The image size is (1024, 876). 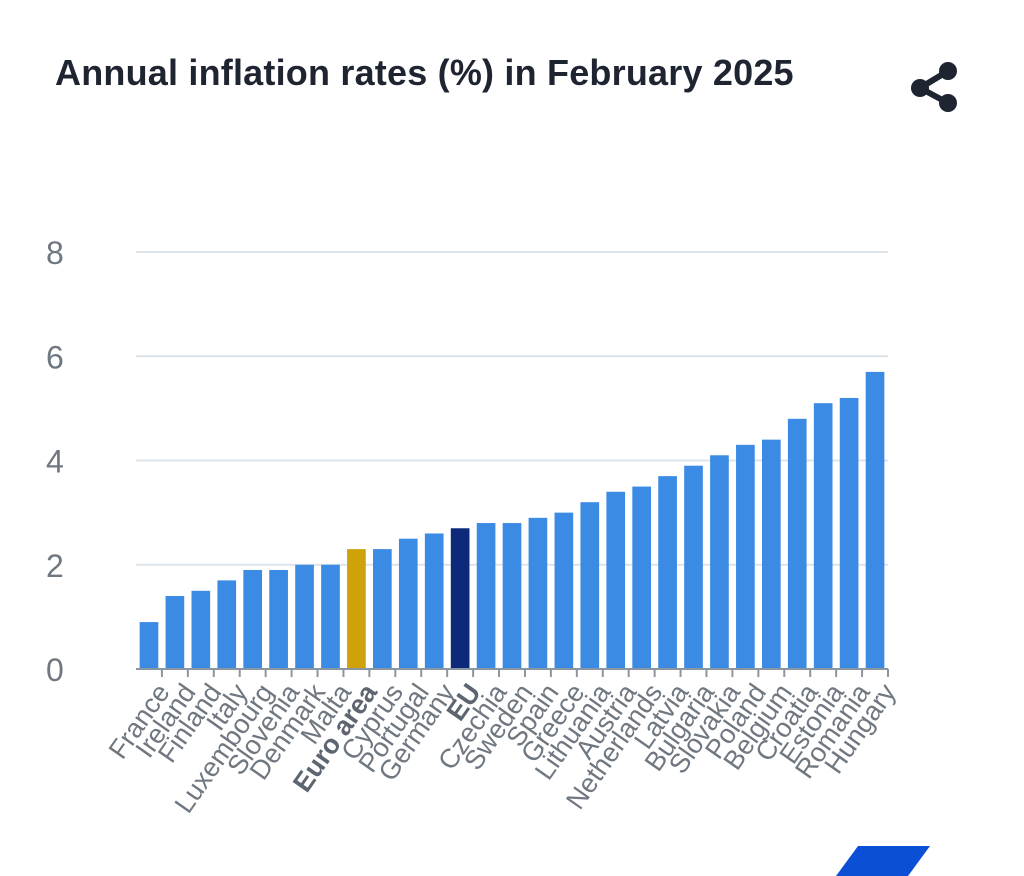 I want to click on bar-slovenia, so click(x=278, y=619).